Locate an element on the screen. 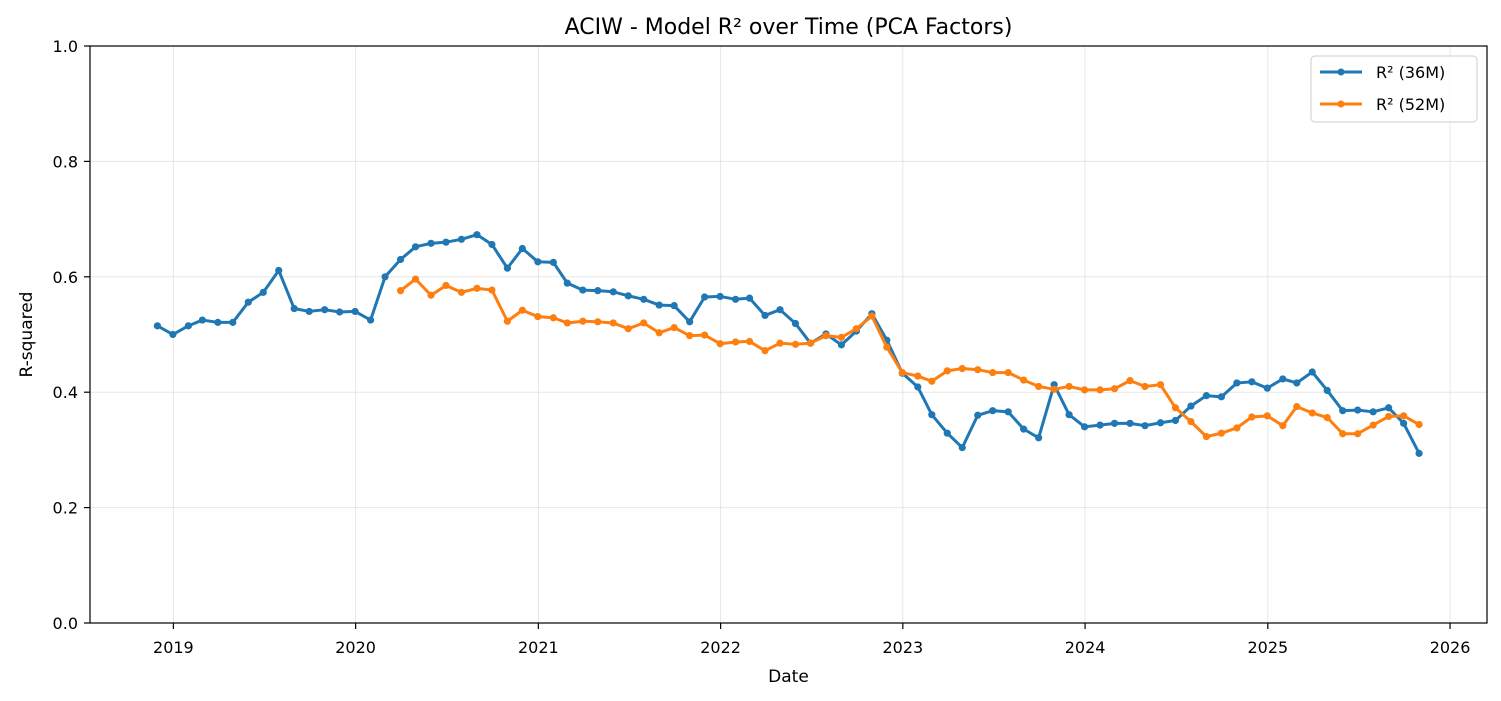  x-tick-label: 2021 is located at coordinates (538, 647).